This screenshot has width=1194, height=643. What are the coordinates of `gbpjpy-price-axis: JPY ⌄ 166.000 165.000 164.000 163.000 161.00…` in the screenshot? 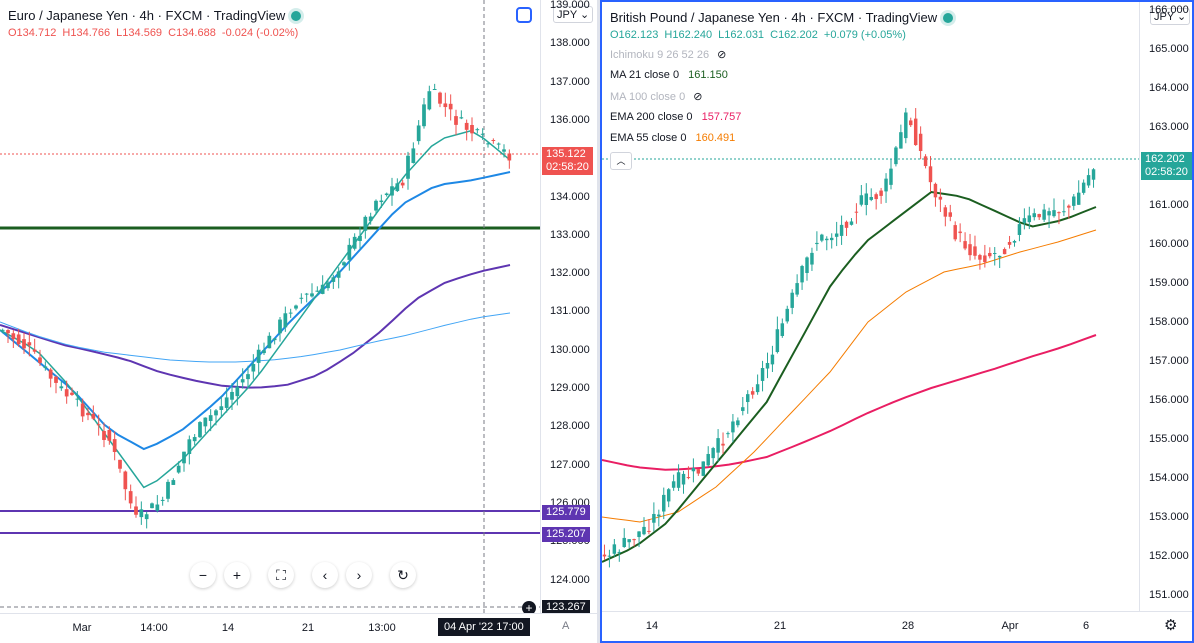 It's located at (1165, 306).